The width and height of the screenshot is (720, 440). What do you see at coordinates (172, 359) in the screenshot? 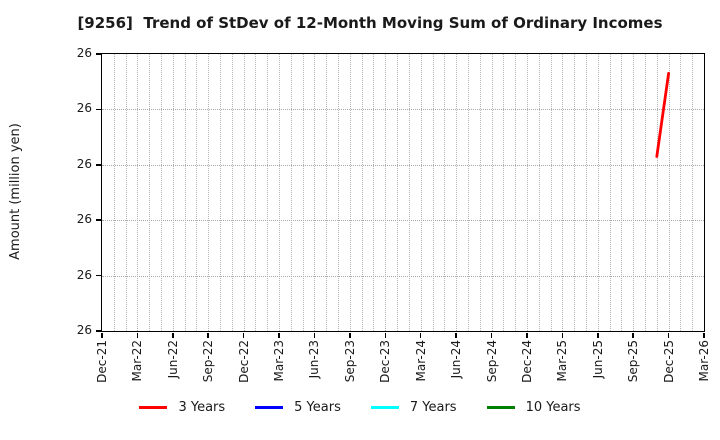
I see `x-tick-label: Jun-22` at bounding box center [172, 359].